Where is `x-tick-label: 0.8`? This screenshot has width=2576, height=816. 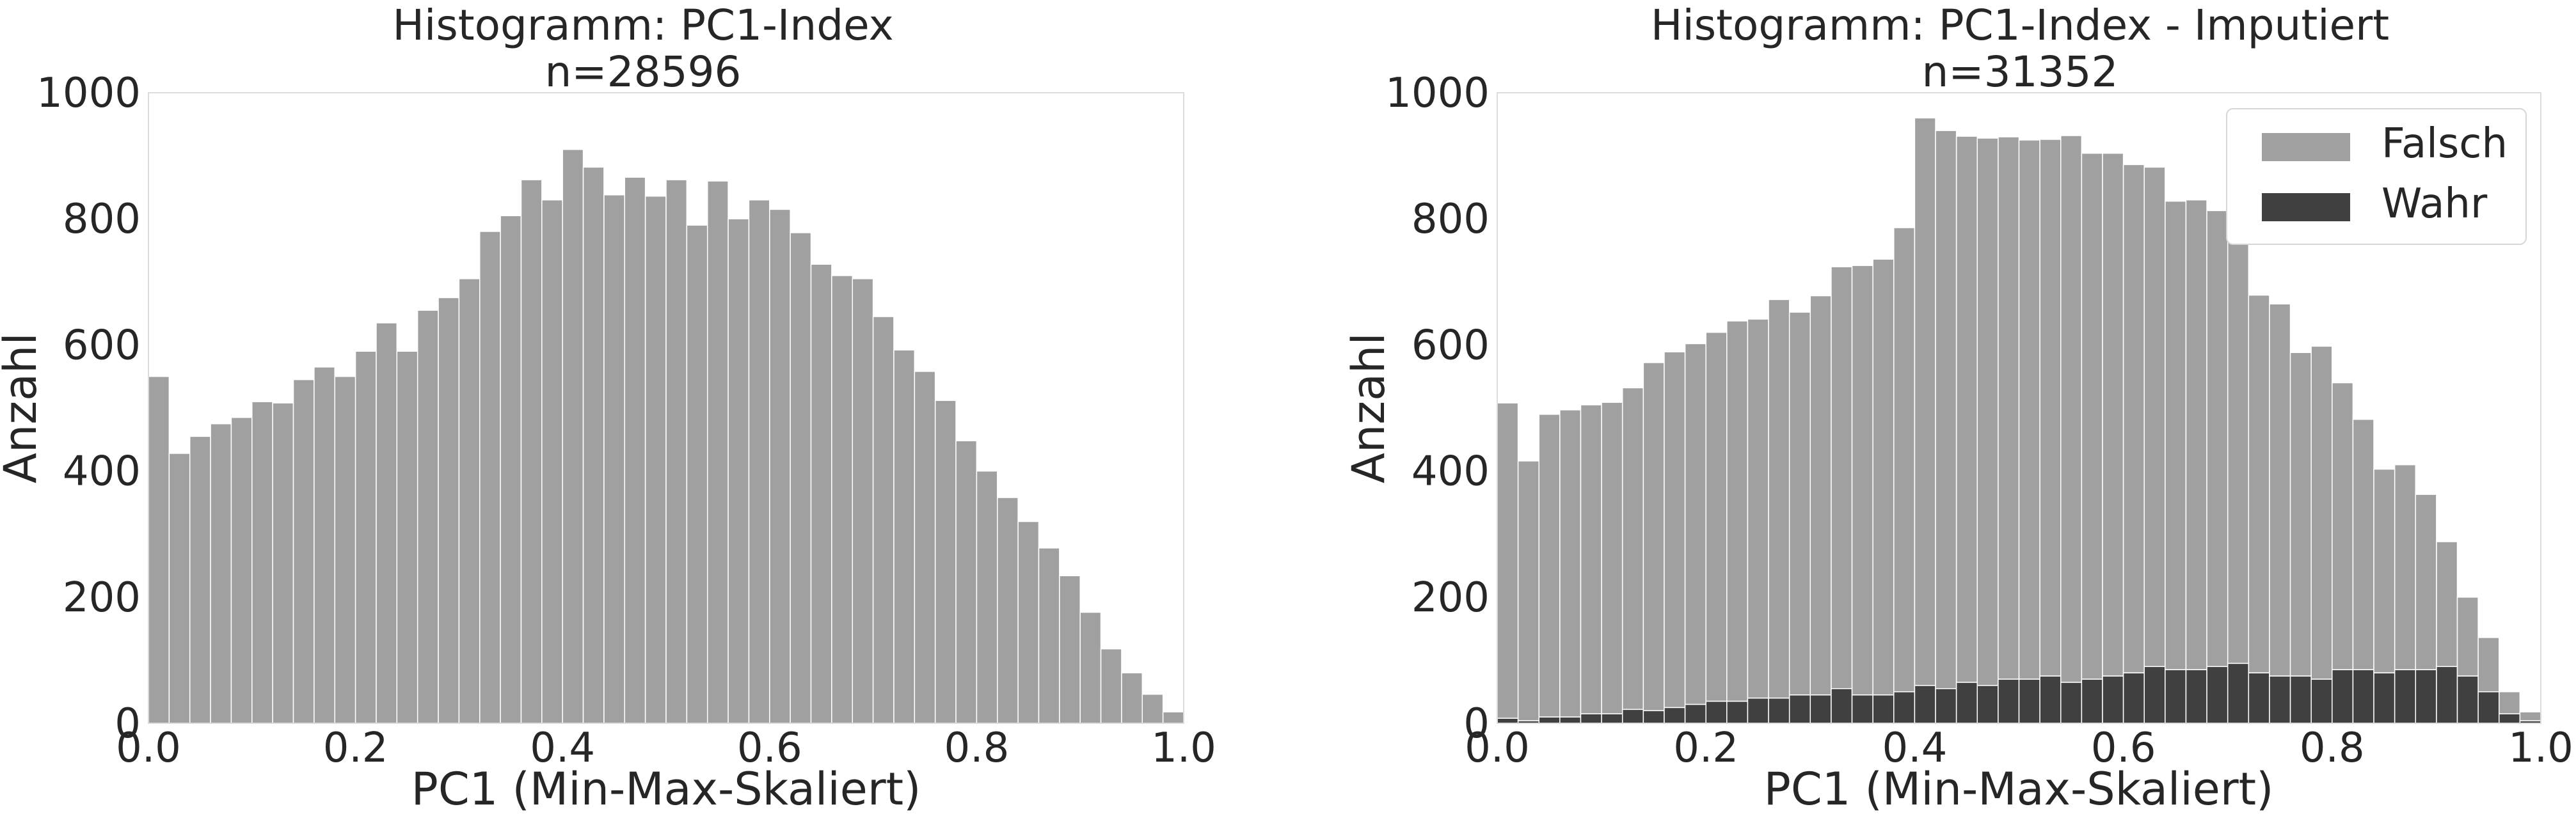
x-tick-label: 0.8 is located at coordinates (2332, 748).